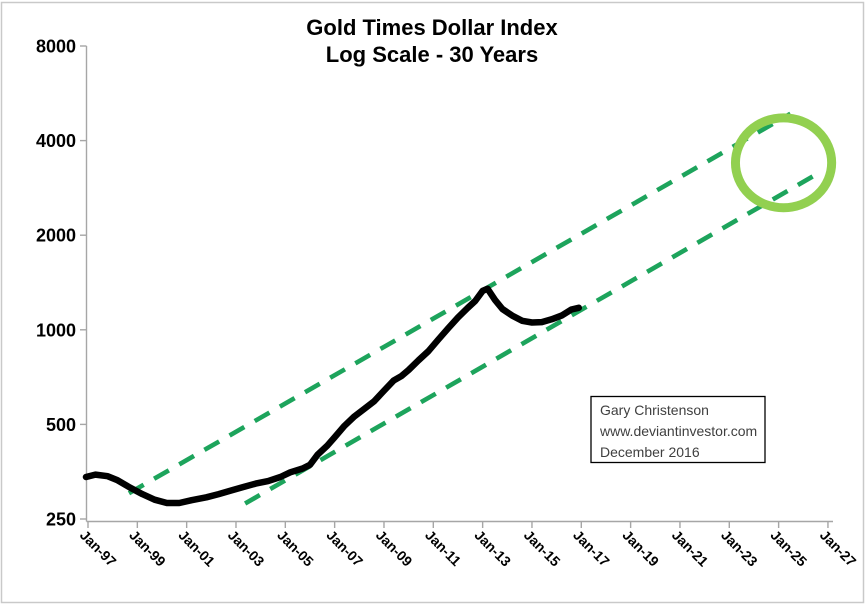  What do you see at coordinates (783, 163) in the screenshot?
I see `target-circle-annotation` at bounding box center [783, 163].